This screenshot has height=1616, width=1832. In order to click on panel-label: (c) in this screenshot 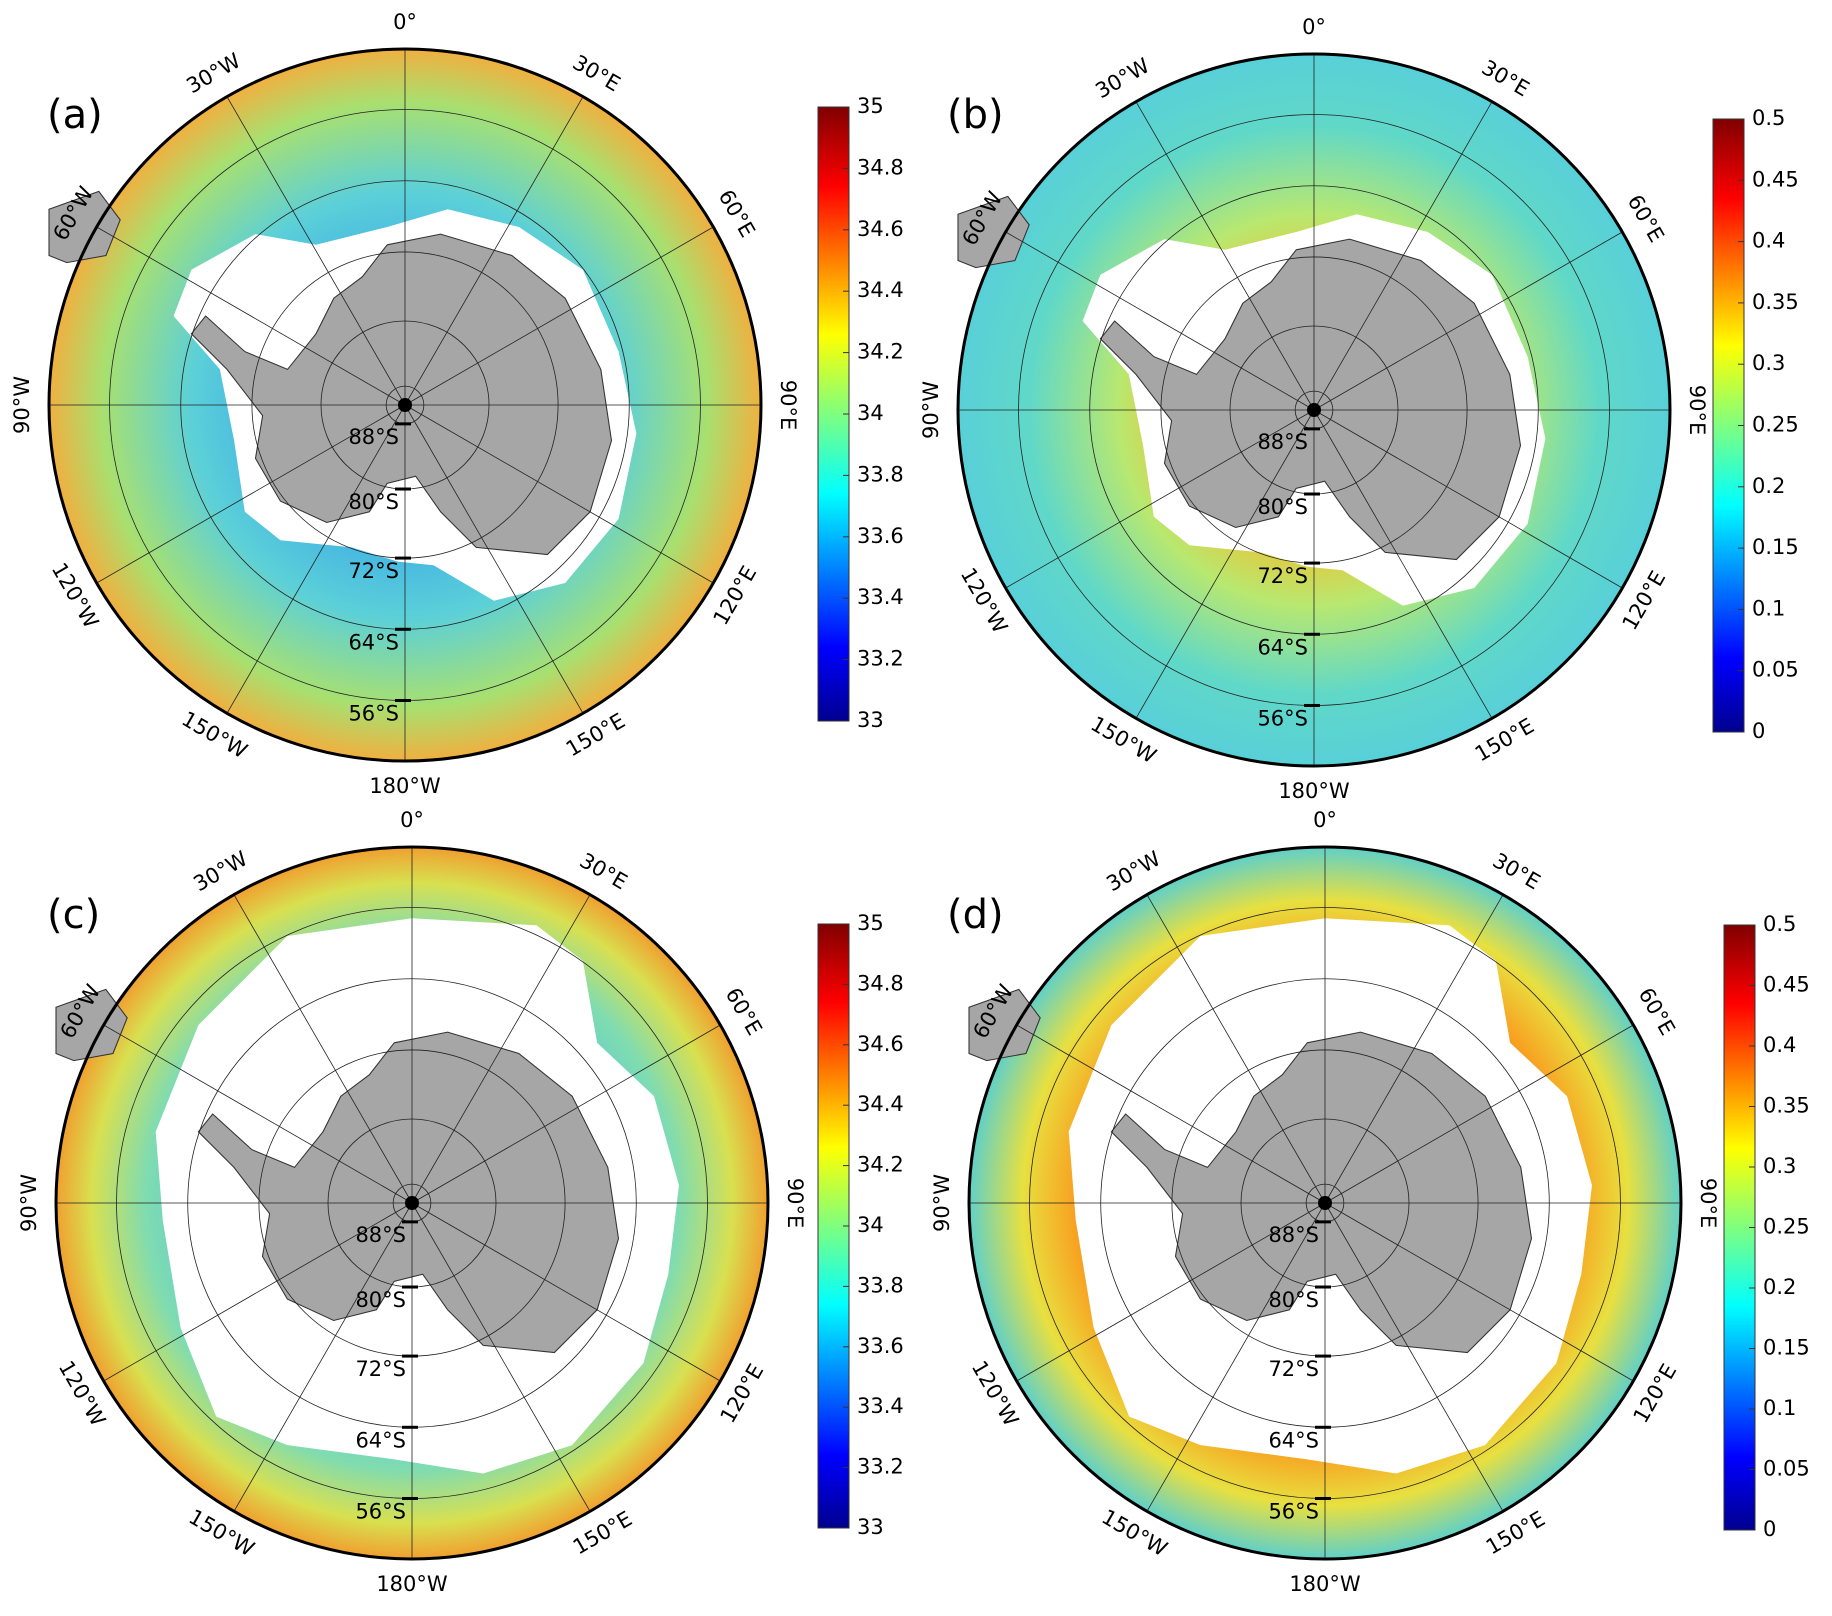, I will do `click(73, 915)`.